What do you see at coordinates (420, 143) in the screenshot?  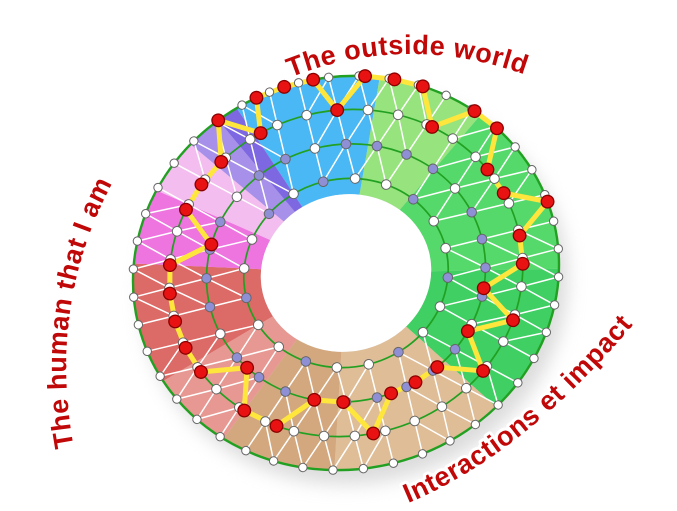 I see `sector-green-light` at bounding box center [420, 143].